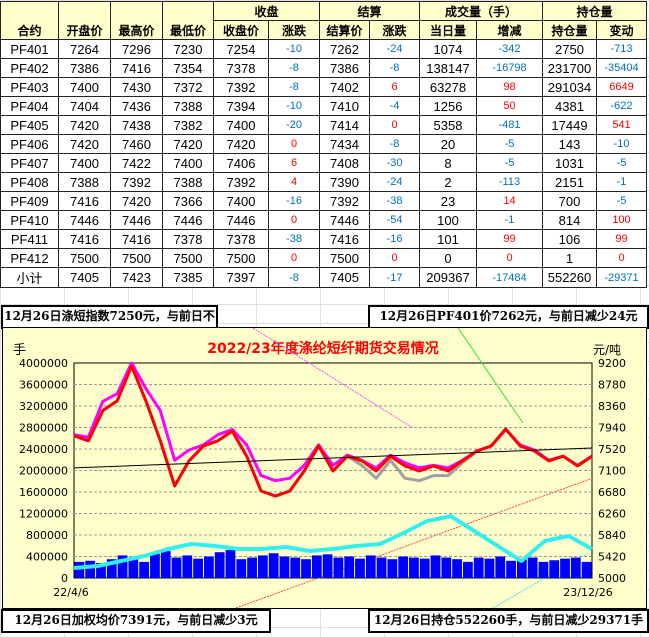 The height and width of the screenshot is (637, 649). Describe the element at coordinates (612, 406) in the screenshot. I see `right-tick: 8360` at that location.